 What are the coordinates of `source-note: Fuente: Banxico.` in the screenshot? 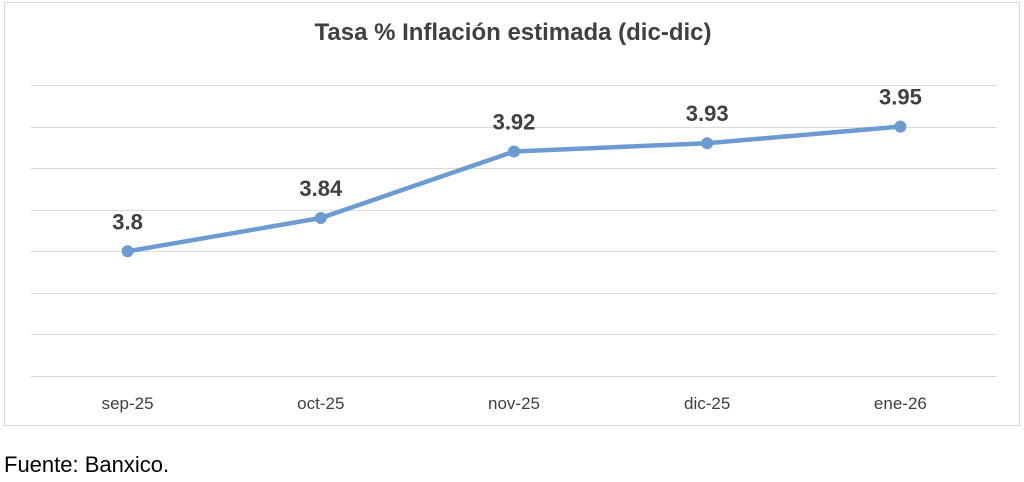 It's located at (87, 464).